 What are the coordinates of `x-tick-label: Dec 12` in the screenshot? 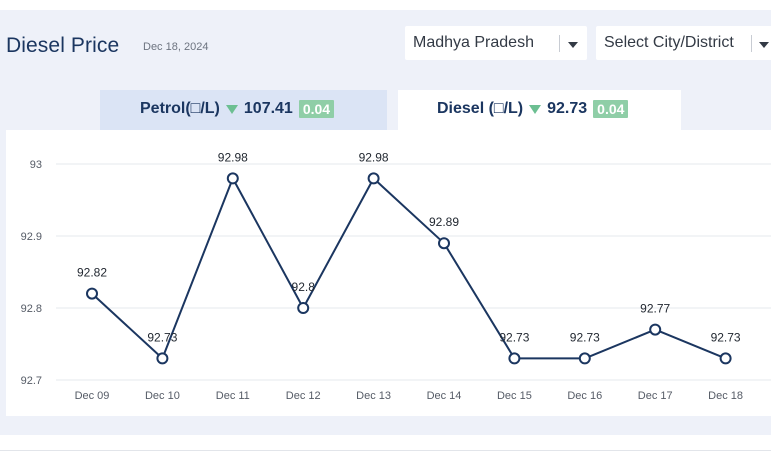 It's located at (303, 396).